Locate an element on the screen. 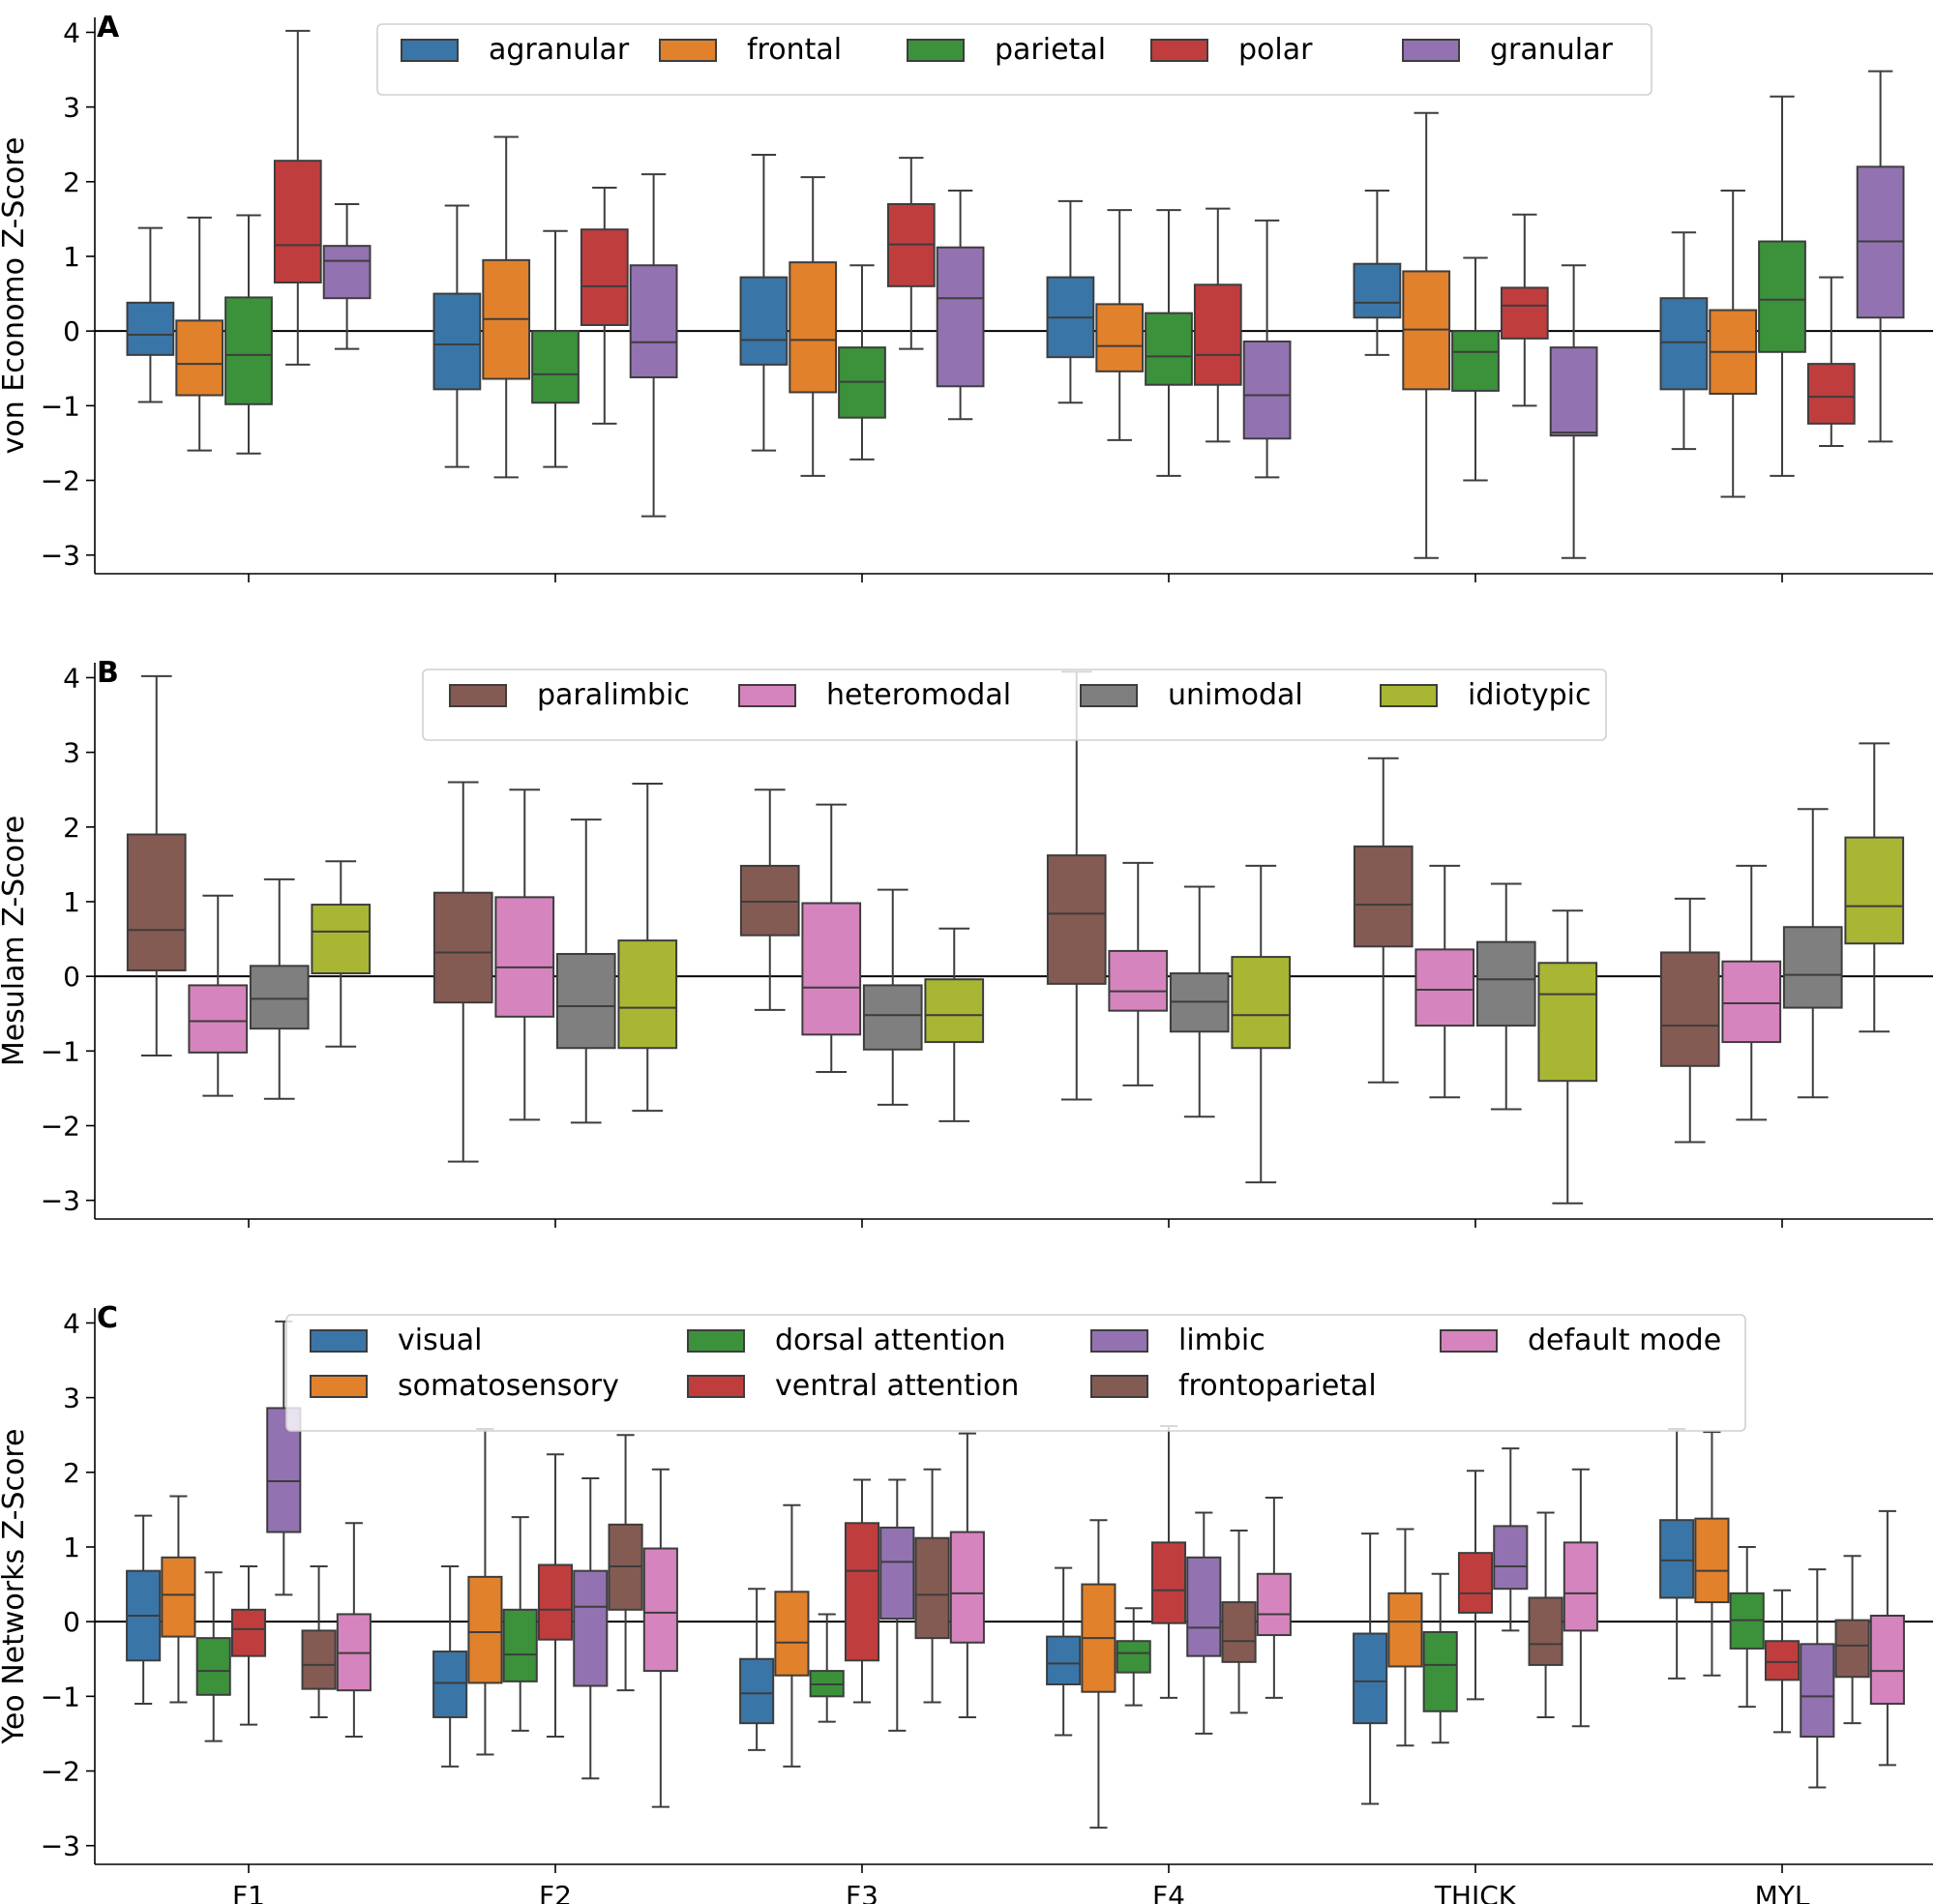 Image resolution: width=1935 pixels, height=1904 pixels. box-polar-f2 is located at coordinates (604, 306).